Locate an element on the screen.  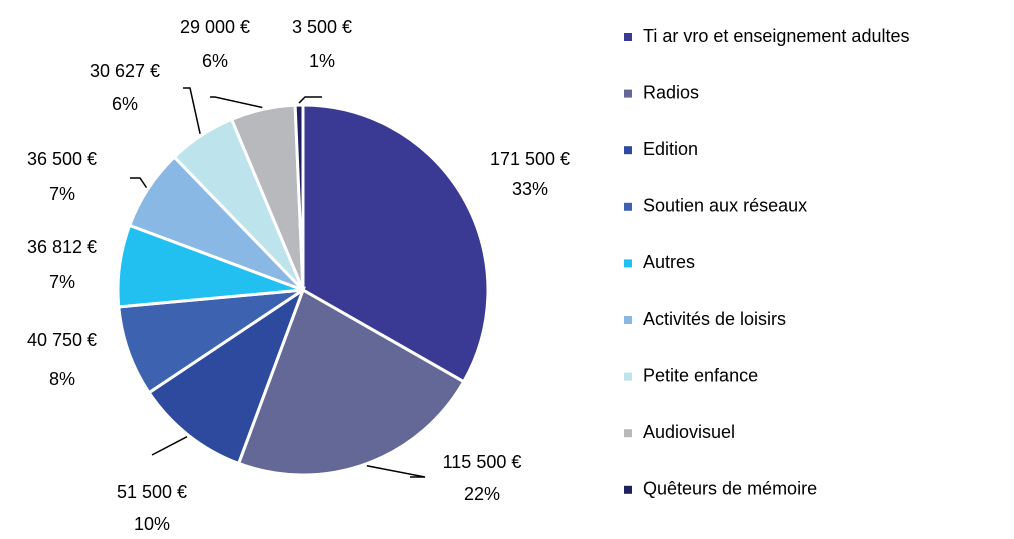
value-label: 30 627 € is located at coordinates (125, 71).